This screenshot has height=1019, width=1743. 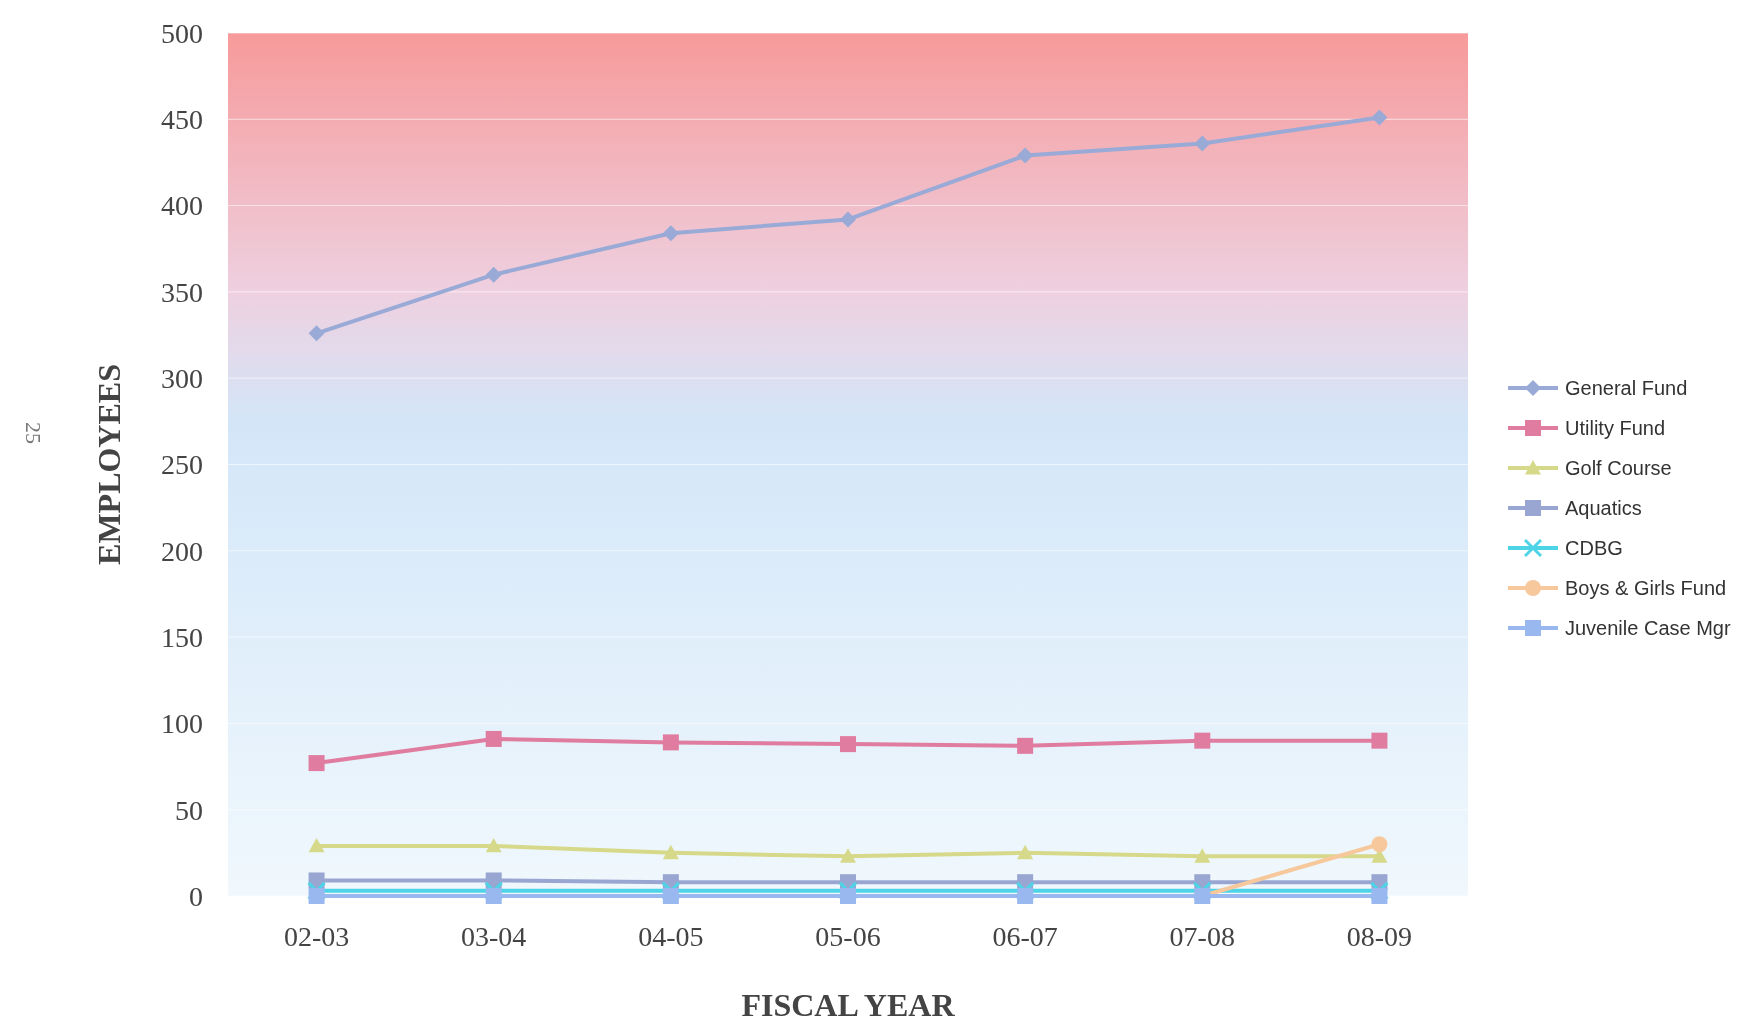 What do you see at coordinates (1594, 548) in the screenshot?
I see `legend-label: CDBG` at bounding box center [1594, 548].